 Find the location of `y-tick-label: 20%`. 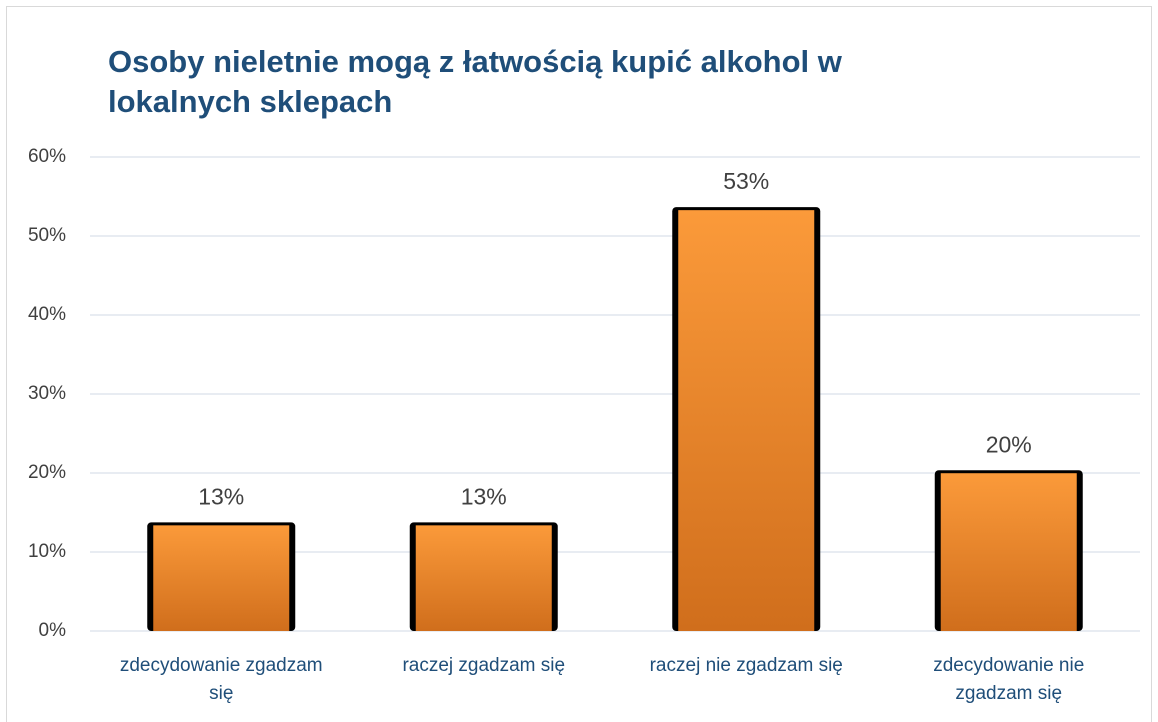

y-tick-label: 20% is located at coordinates (47, 472).